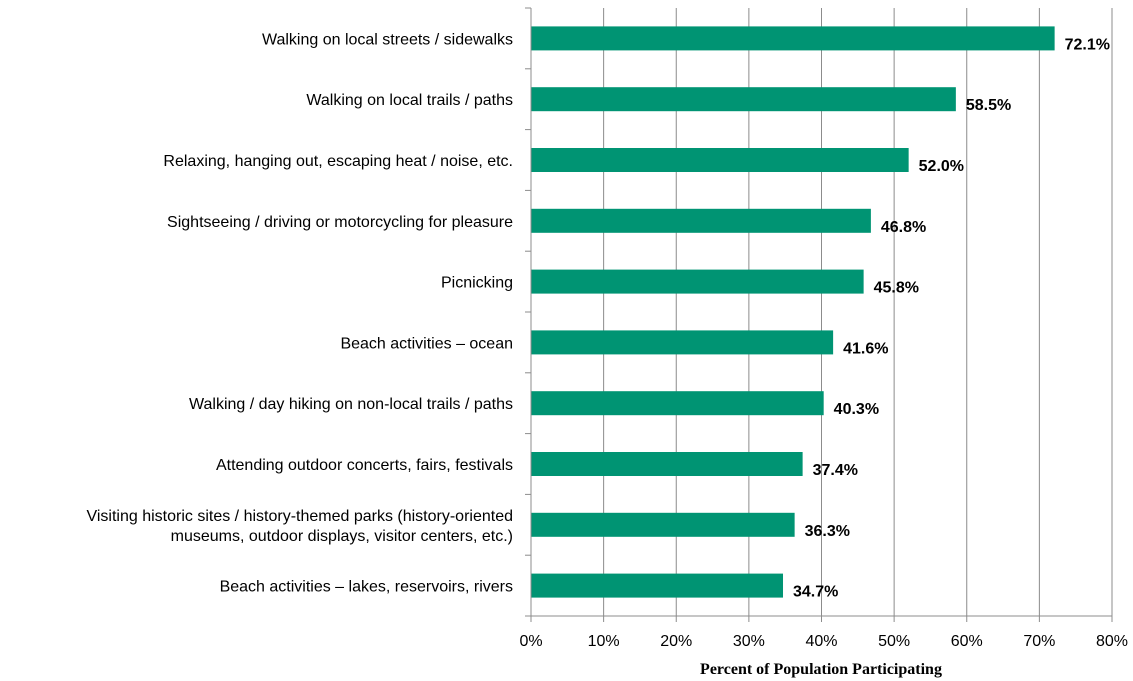 The image size is (1133, 681). I want to click on data-label: 37.4%, so click(835, 470).